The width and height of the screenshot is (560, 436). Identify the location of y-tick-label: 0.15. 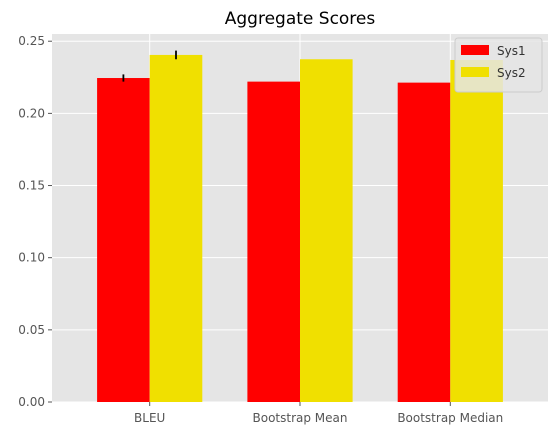
(31, 186).